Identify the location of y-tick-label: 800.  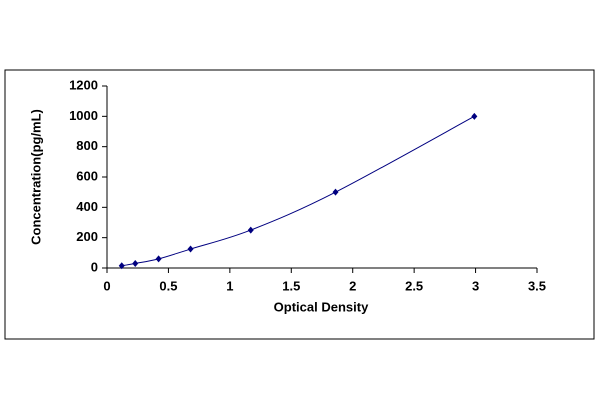
(87, 145).